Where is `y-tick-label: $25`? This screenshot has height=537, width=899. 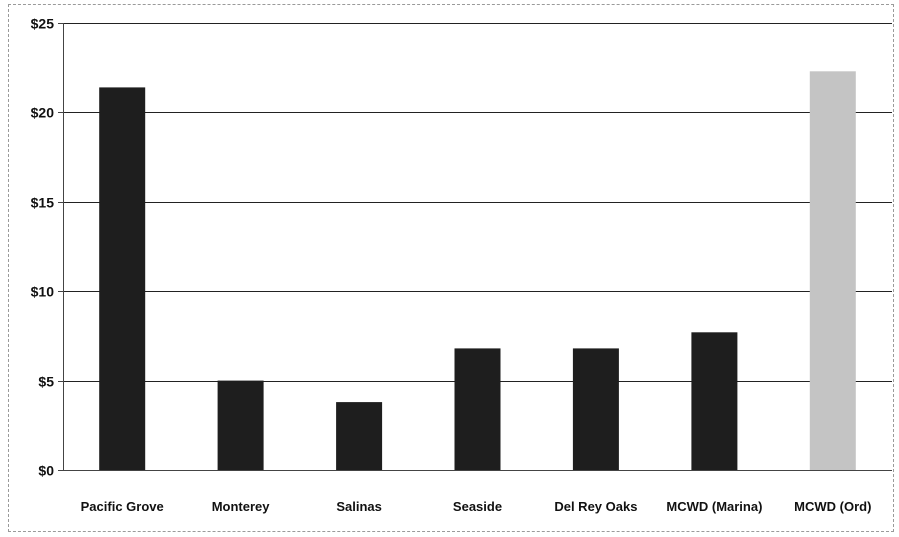 y-tick-label: $25 is located at coordinates (43, 24).